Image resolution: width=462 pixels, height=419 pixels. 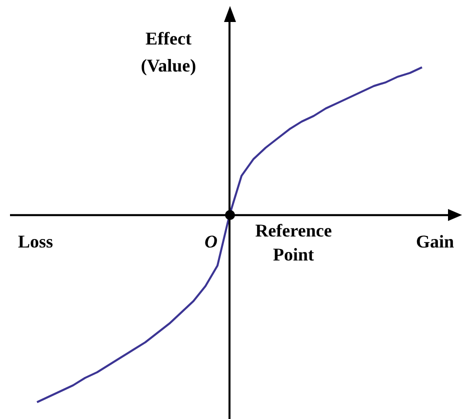 I want to click on annotation: Gain, so click(x=435, y=242).